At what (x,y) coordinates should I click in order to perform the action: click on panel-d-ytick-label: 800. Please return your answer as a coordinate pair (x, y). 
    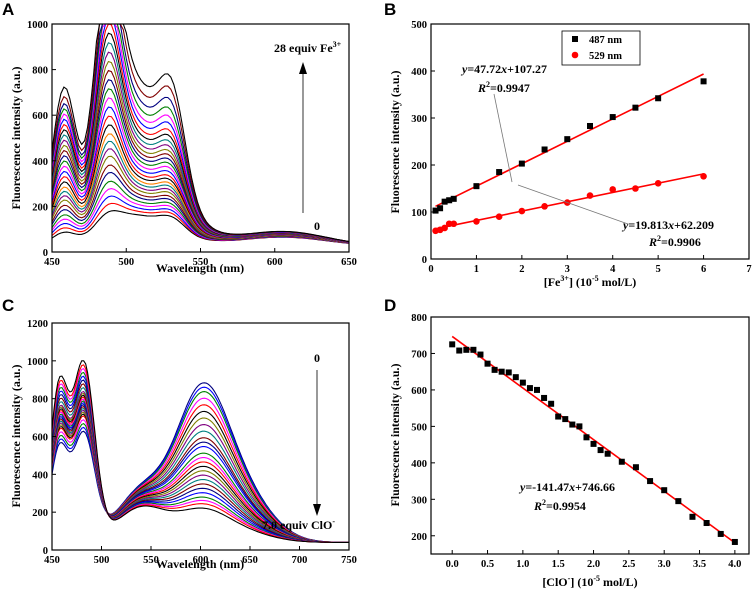
    Looking at the image, I should click on (419, 318).